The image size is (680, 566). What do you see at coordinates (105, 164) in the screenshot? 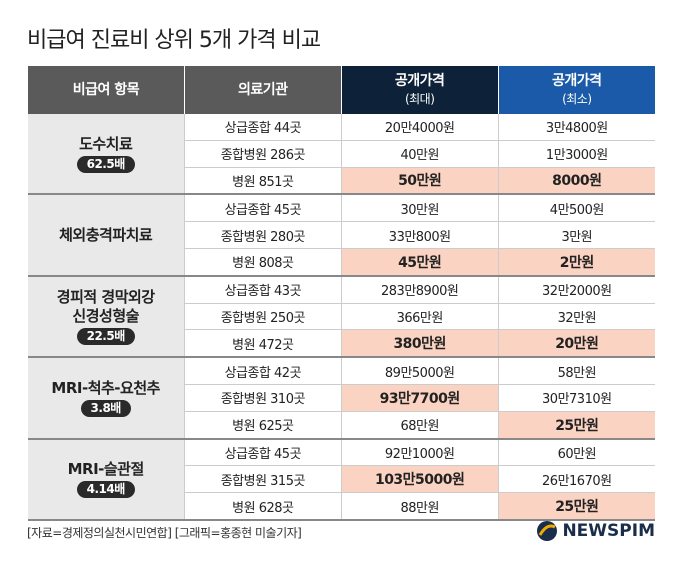
I see `ratio-badge: 62.5배` at bounding box center [105, 164].